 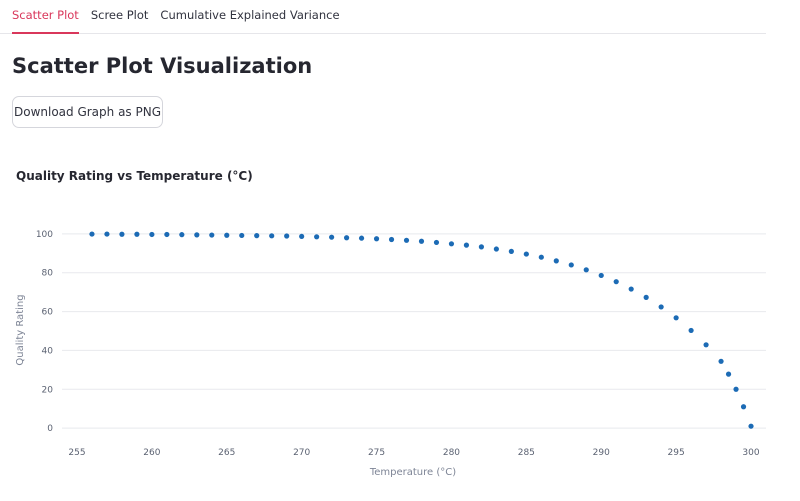 I want to click on y-tick-label: 0, so click(x=50, y=429).